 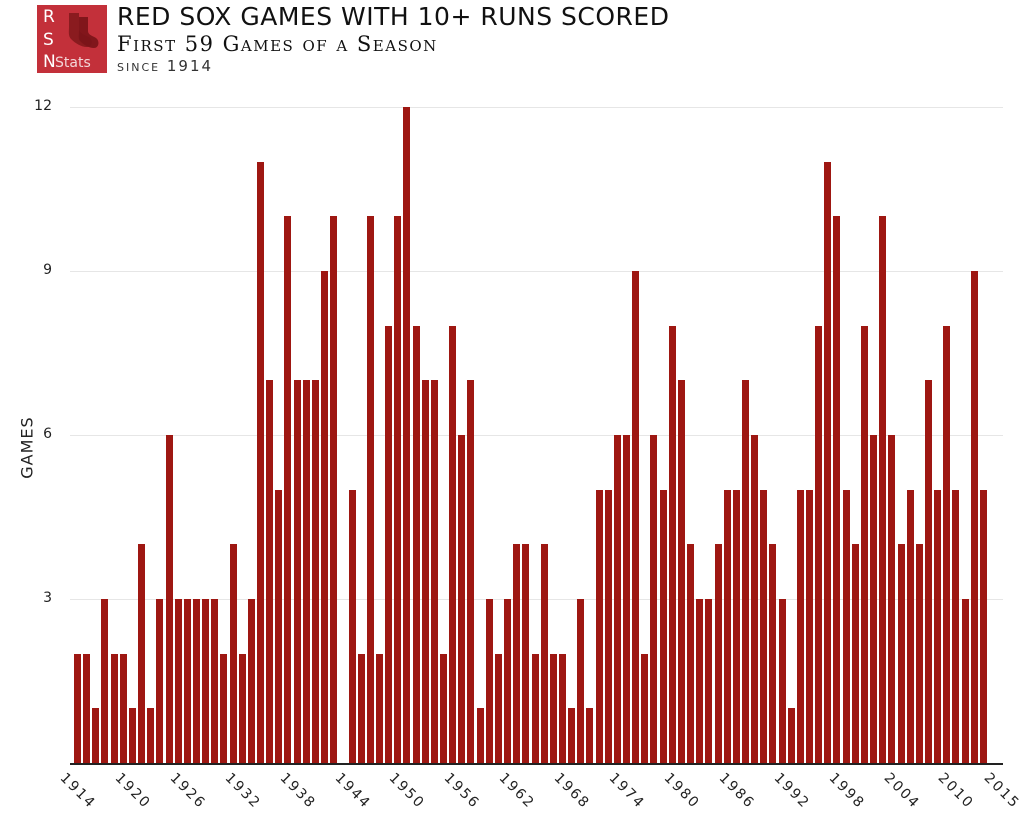 I want to click on bar-1982, so click(x=700, y=681).